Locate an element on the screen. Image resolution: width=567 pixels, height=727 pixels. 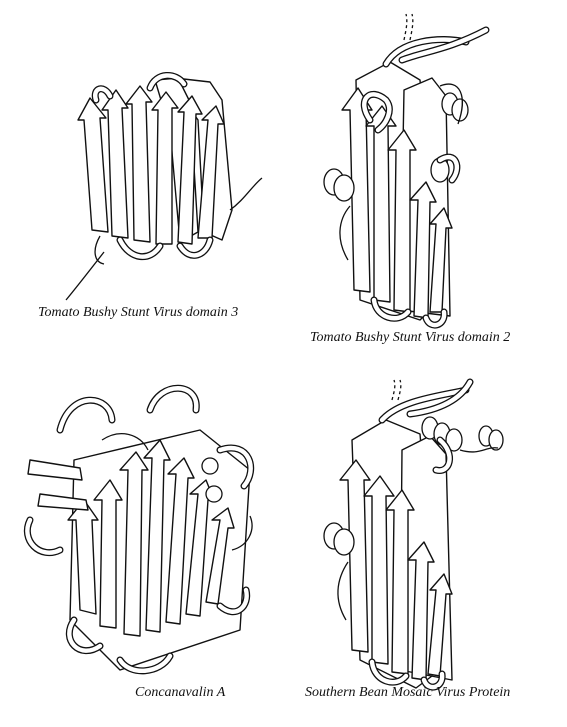
metal-ions is located at coordinates (212, 480).